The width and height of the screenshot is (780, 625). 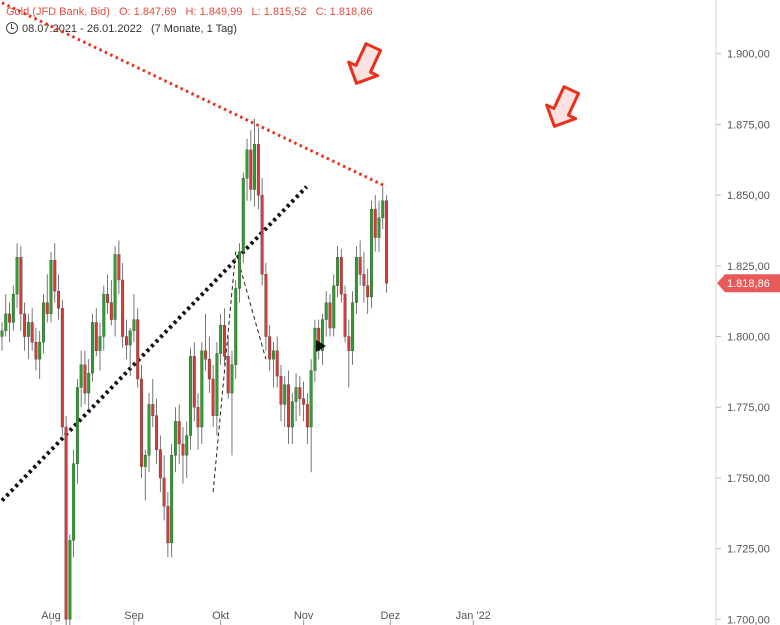 What do you see at coordinates (194, 95) in the screenshot?
I see `downtrend-line` at bounding box center [194, 95].